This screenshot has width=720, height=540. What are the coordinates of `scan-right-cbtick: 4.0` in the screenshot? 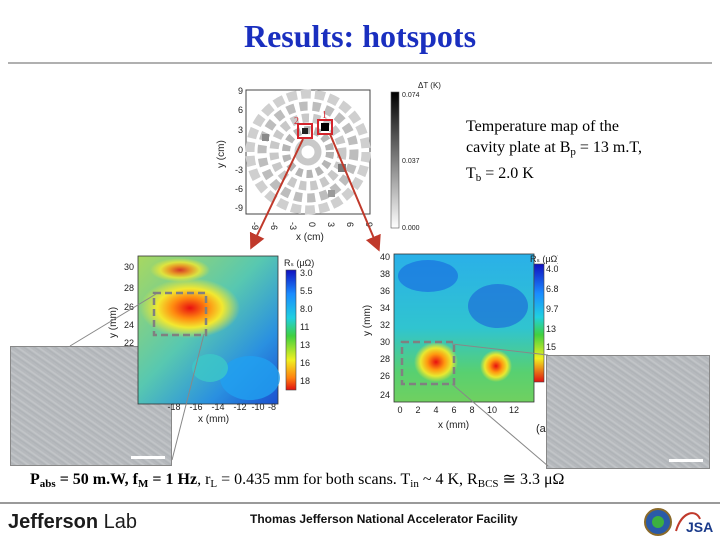 It's located at (552, 269).